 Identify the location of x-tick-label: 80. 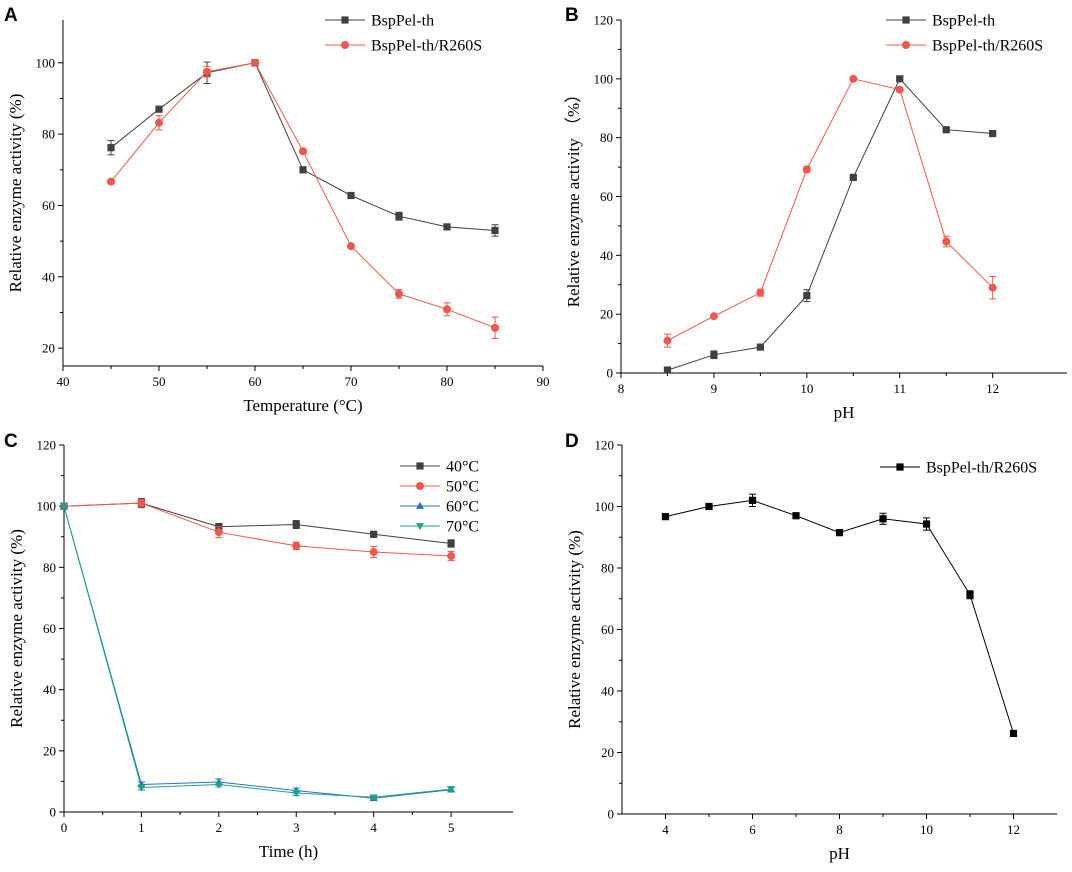
(447, 381).